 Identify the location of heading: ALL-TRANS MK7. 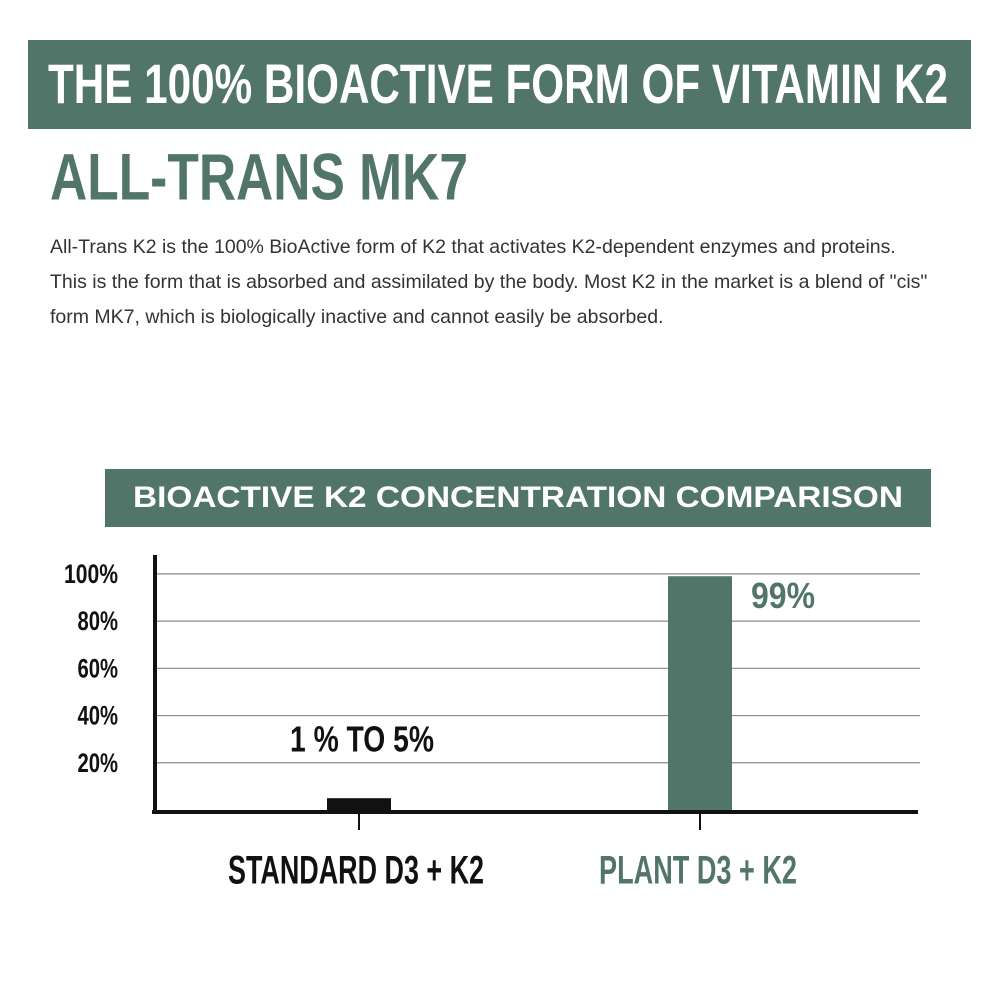
(259, 176).